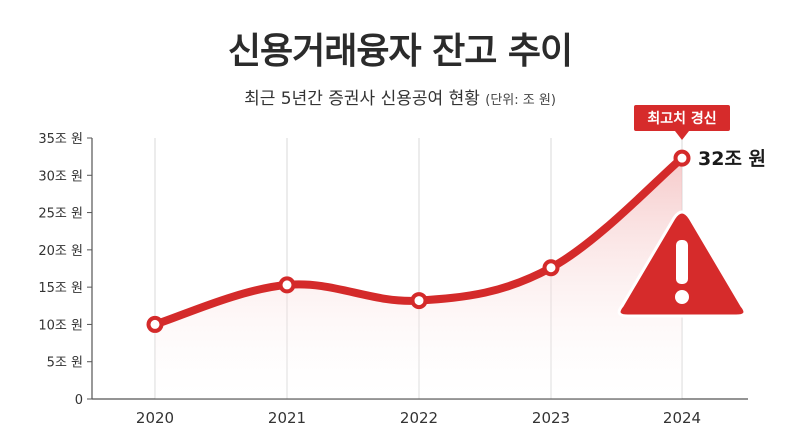  What do you see at coordinates (60, 176) in the screenshot?
I see `y-tick-label: 30조 원` at bounding box center [60, 176].